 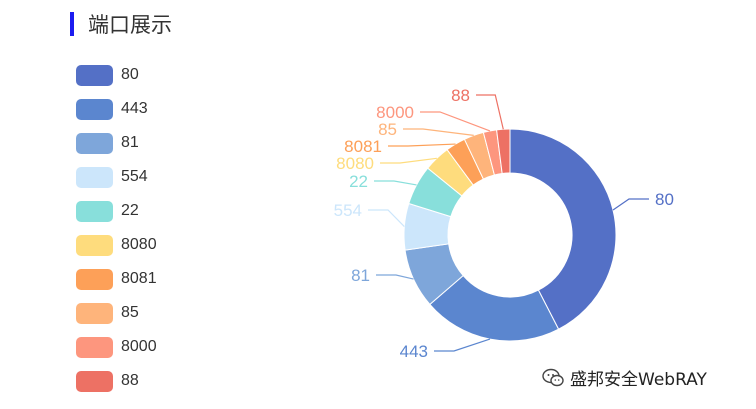 I want to click on legend-item-8000: 8000, so click(x=116, y=347).